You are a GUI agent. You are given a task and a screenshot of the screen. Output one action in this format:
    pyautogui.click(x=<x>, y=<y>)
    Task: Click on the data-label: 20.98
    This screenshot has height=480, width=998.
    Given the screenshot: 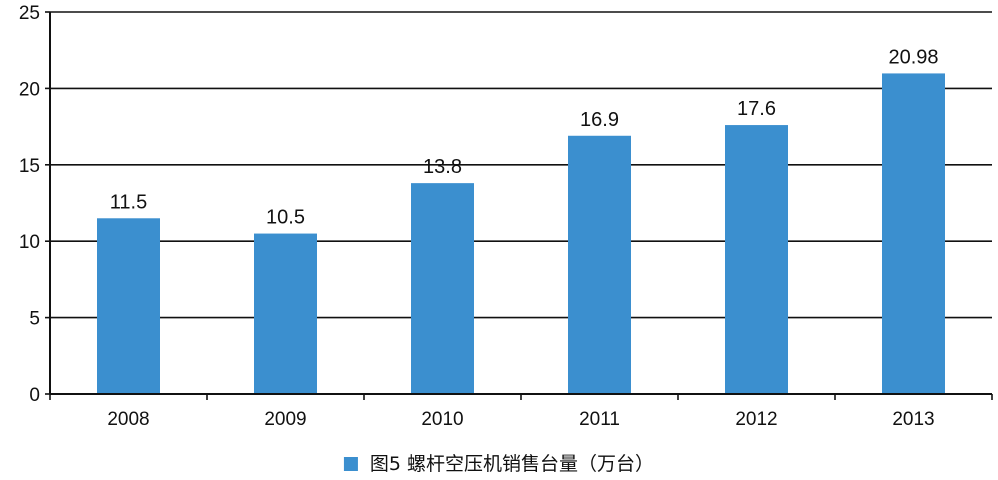 What is the action you would take?
    pyautogui.click(x=913, y=57)
    